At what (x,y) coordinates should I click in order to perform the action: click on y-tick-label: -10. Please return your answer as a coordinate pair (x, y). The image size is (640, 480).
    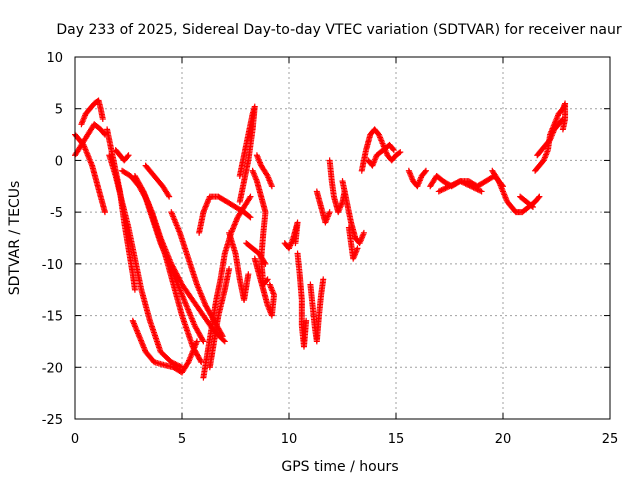
    Looking at the image, I should click on (52, 265).